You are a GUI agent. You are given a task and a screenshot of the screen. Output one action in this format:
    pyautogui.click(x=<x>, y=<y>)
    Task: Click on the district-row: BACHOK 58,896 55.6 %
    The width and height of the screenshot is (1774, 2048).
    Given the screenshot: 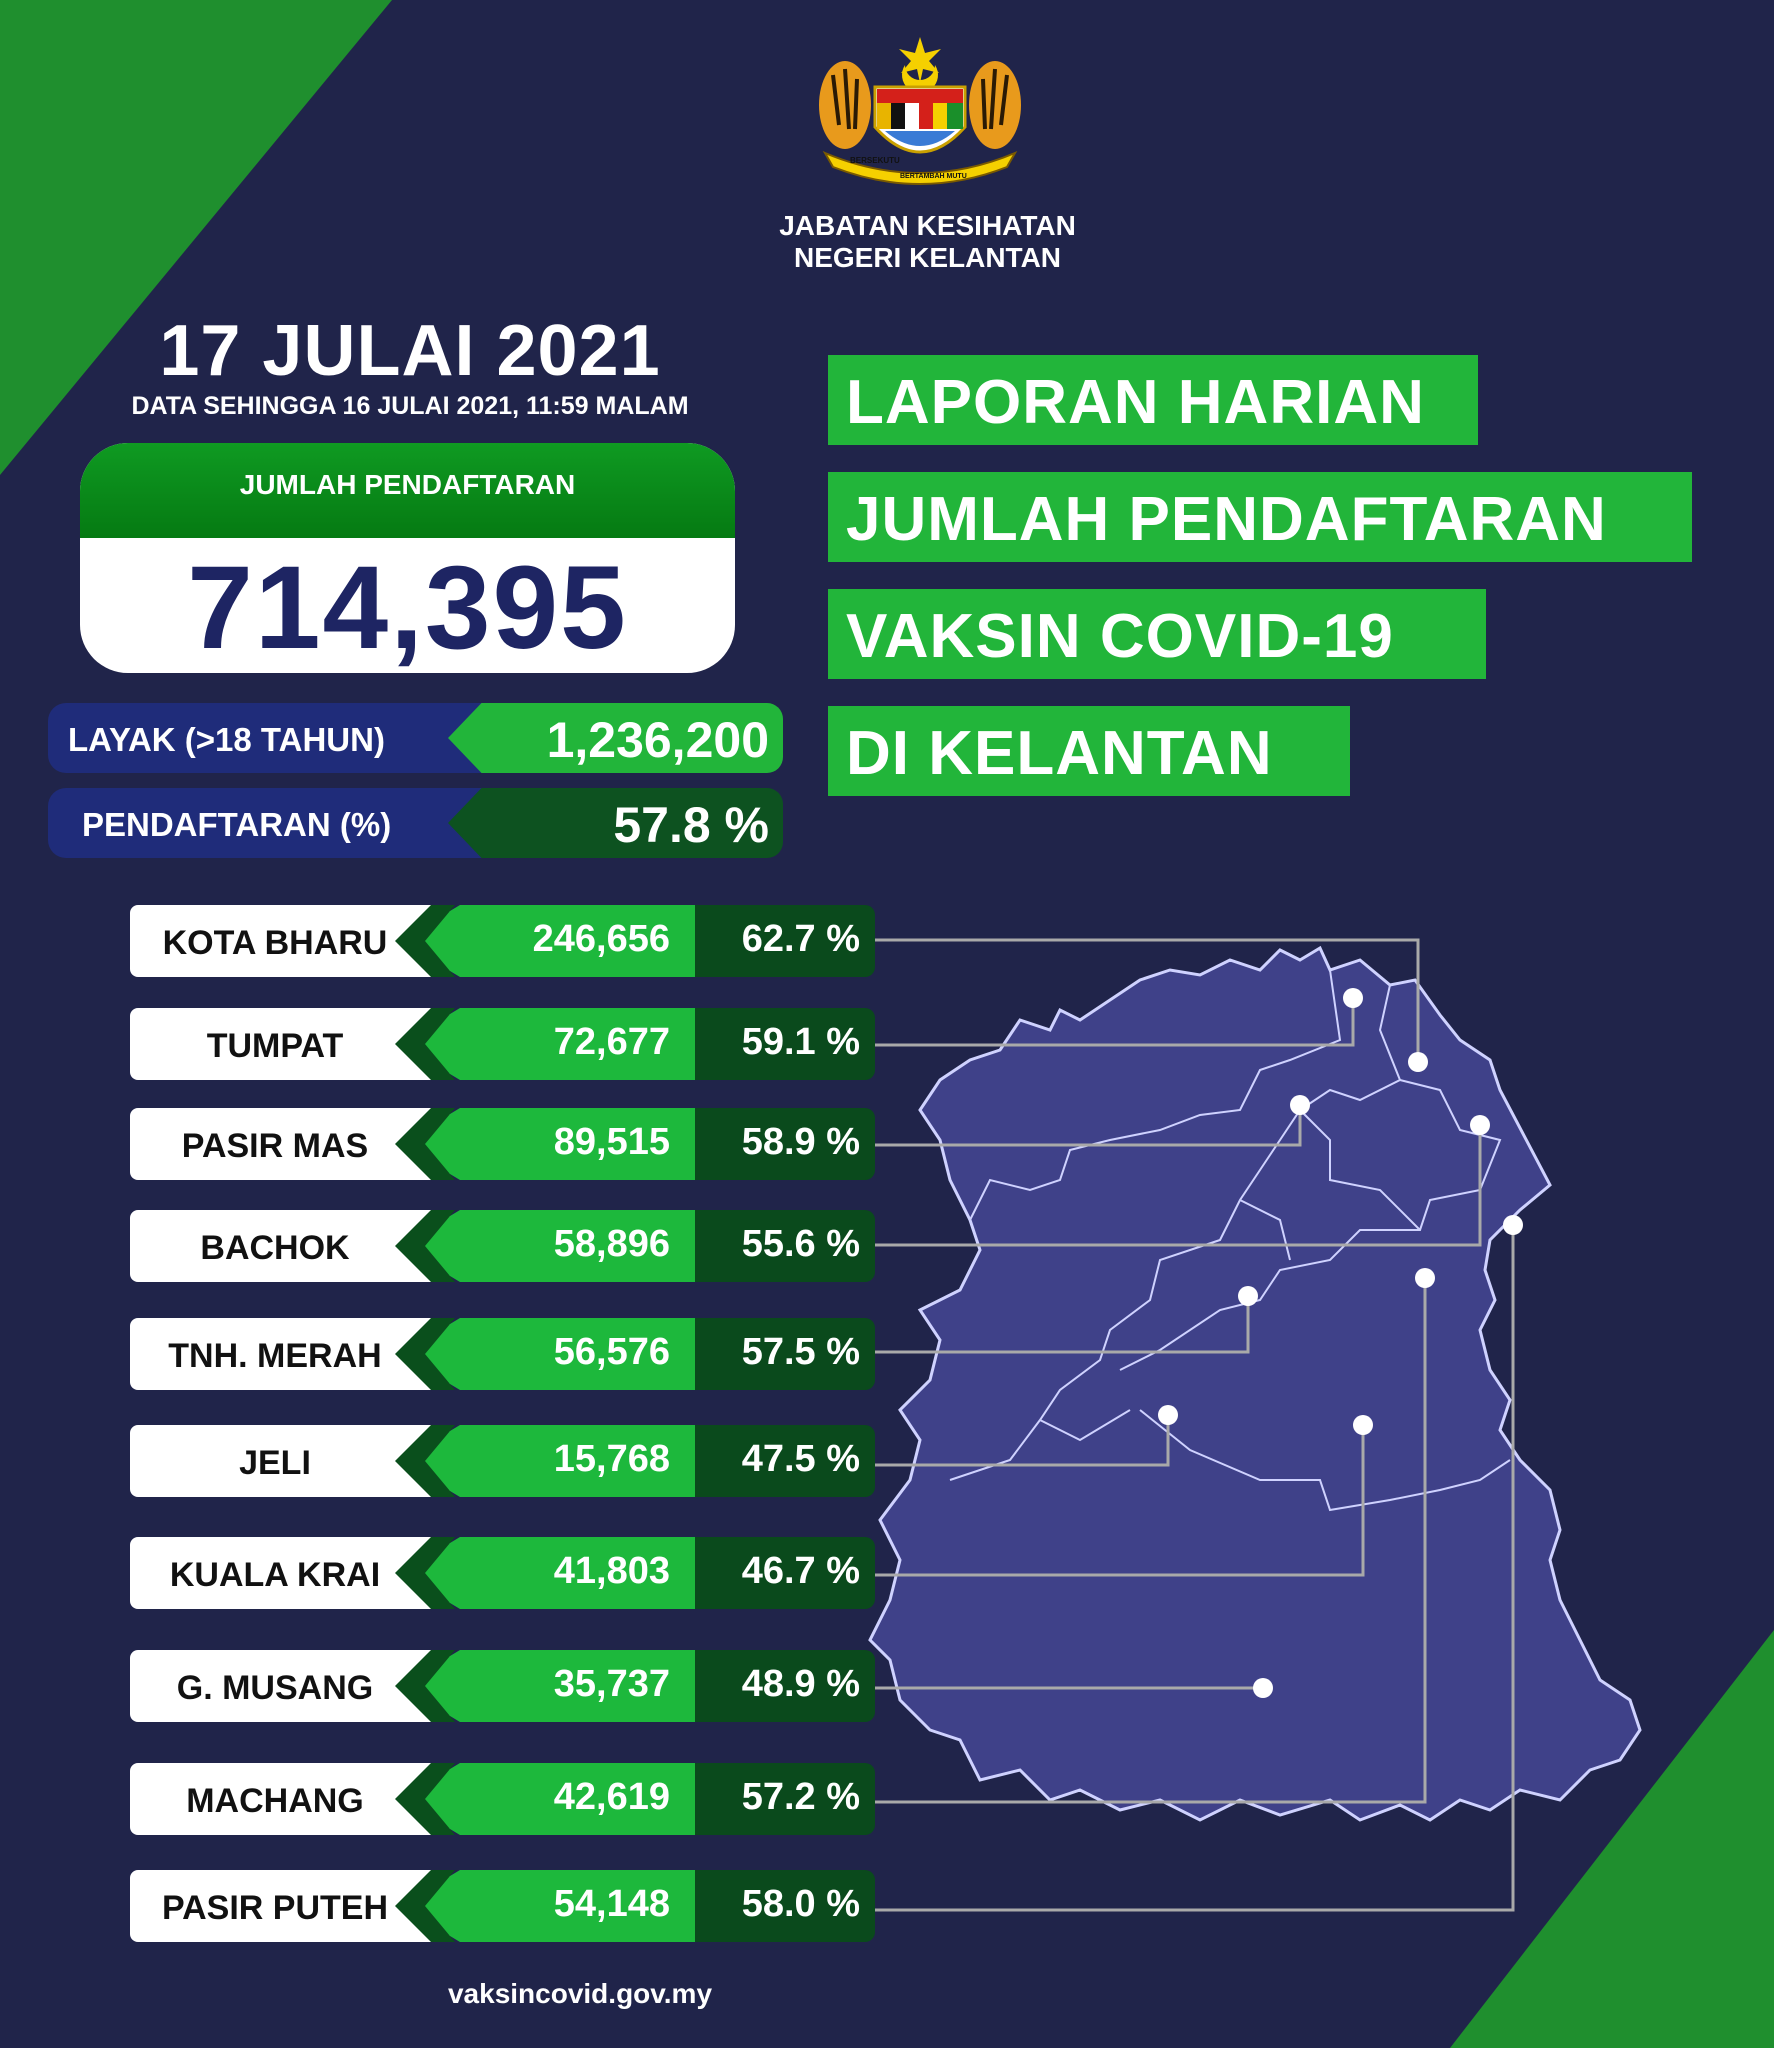 What is the action you would take?
    pyautogui.click(x=502, y=1246)
    